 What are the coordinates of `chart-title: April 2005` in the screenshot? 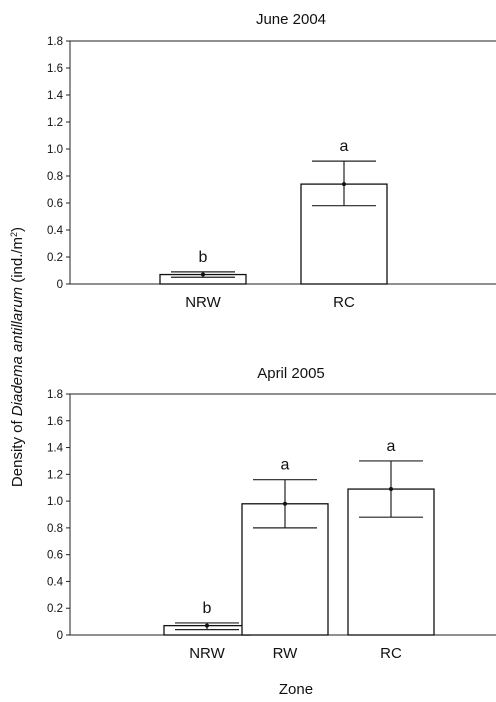 It's located at (291, 373).